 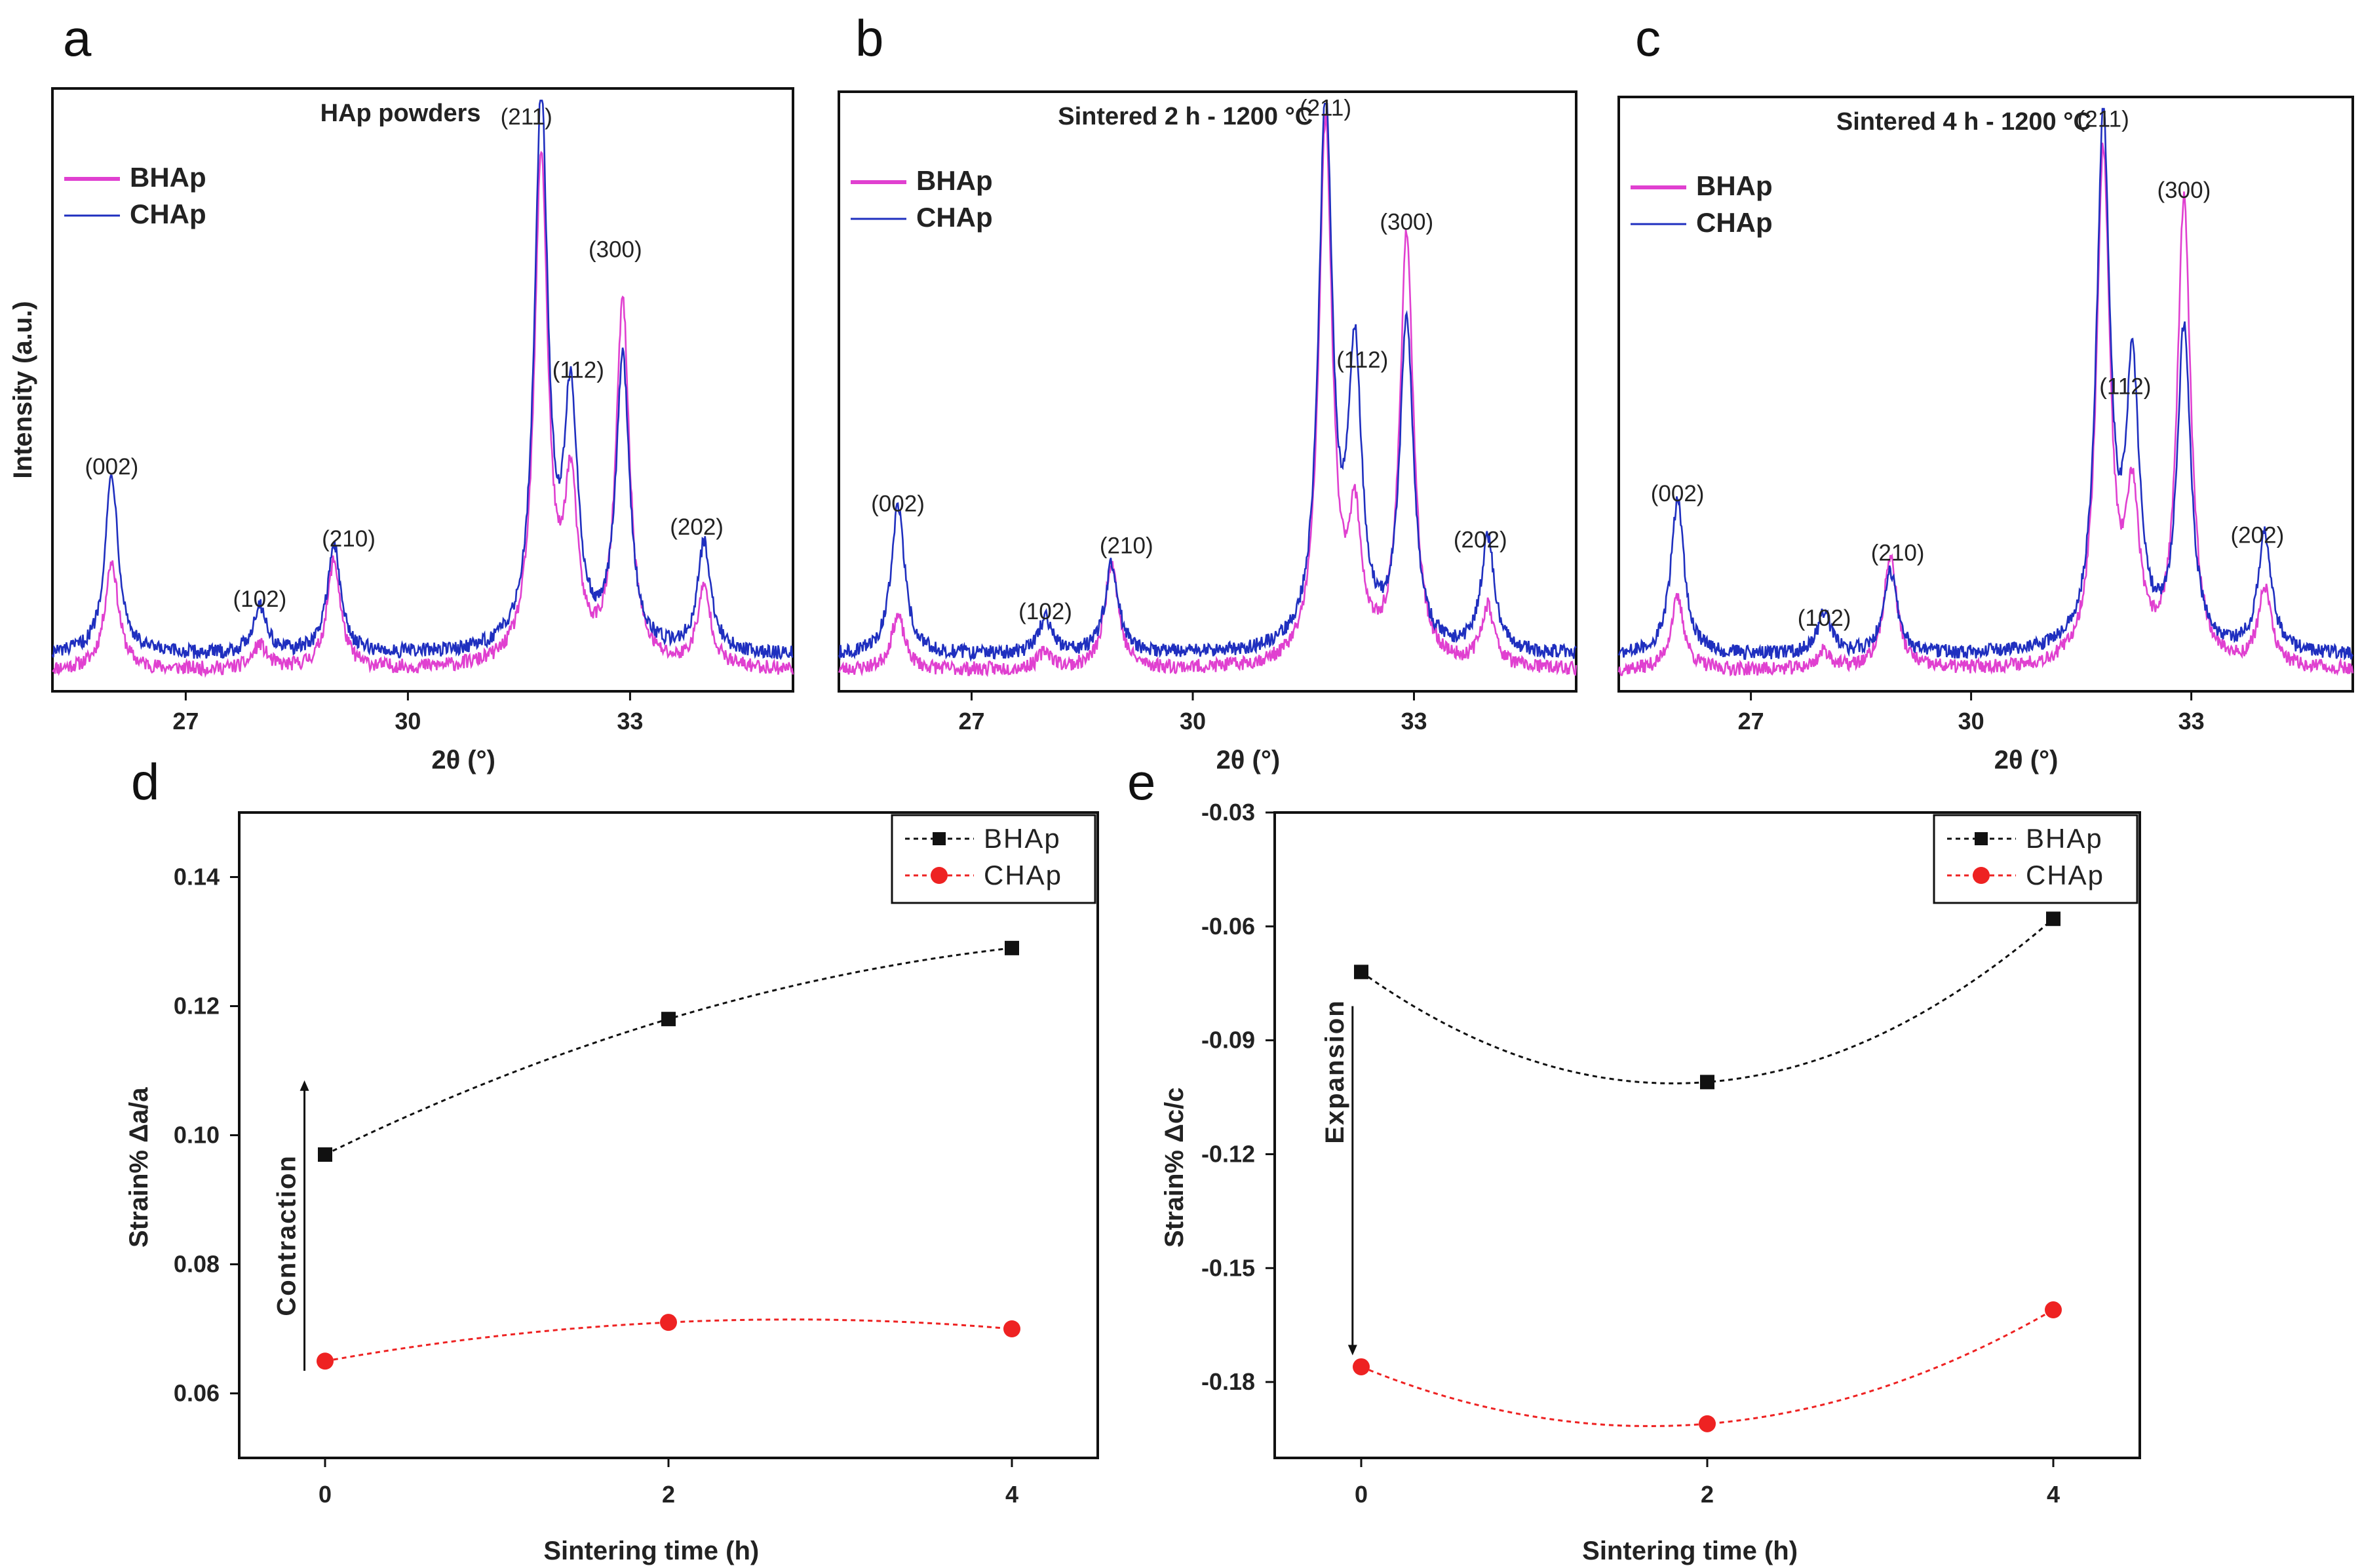 I want to click on y-axis-title: Strain% Δa/a, so click(x=139, y=1167).